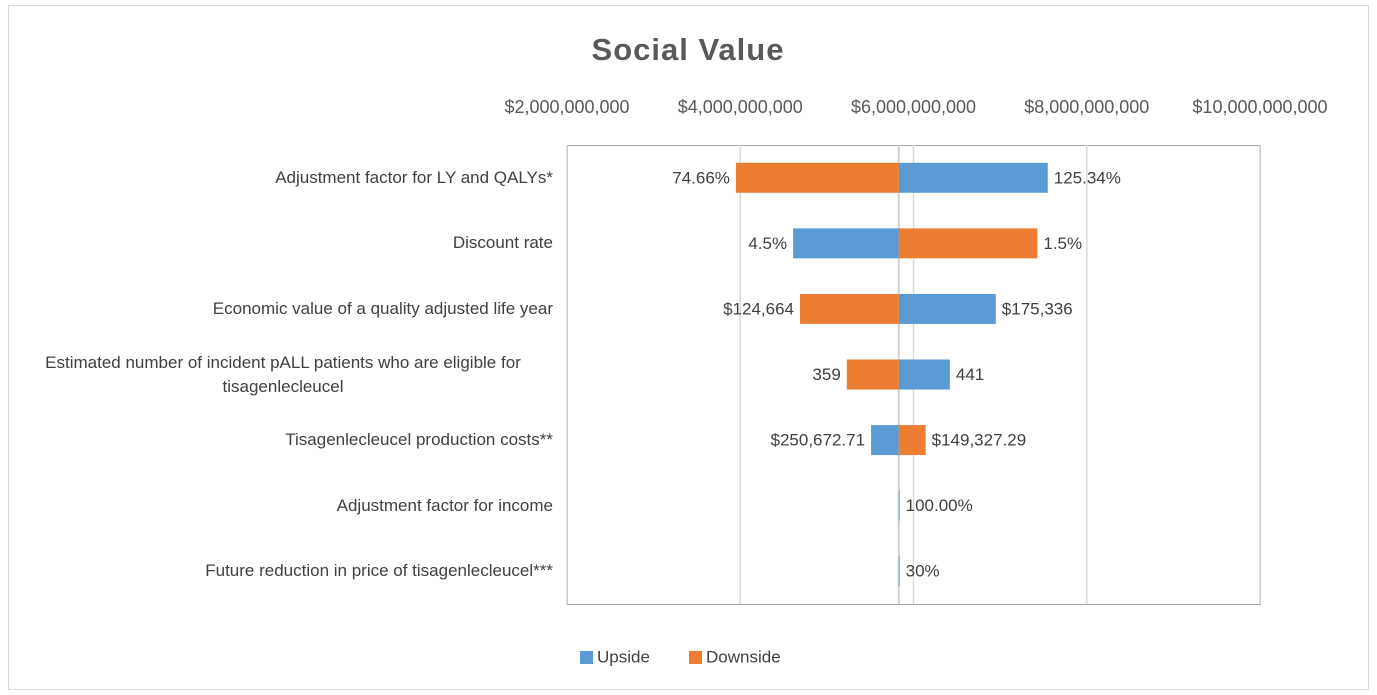  Describe the element at coordinates (923, 571) in the screenshot. I see `data-label: 30%` at that location.